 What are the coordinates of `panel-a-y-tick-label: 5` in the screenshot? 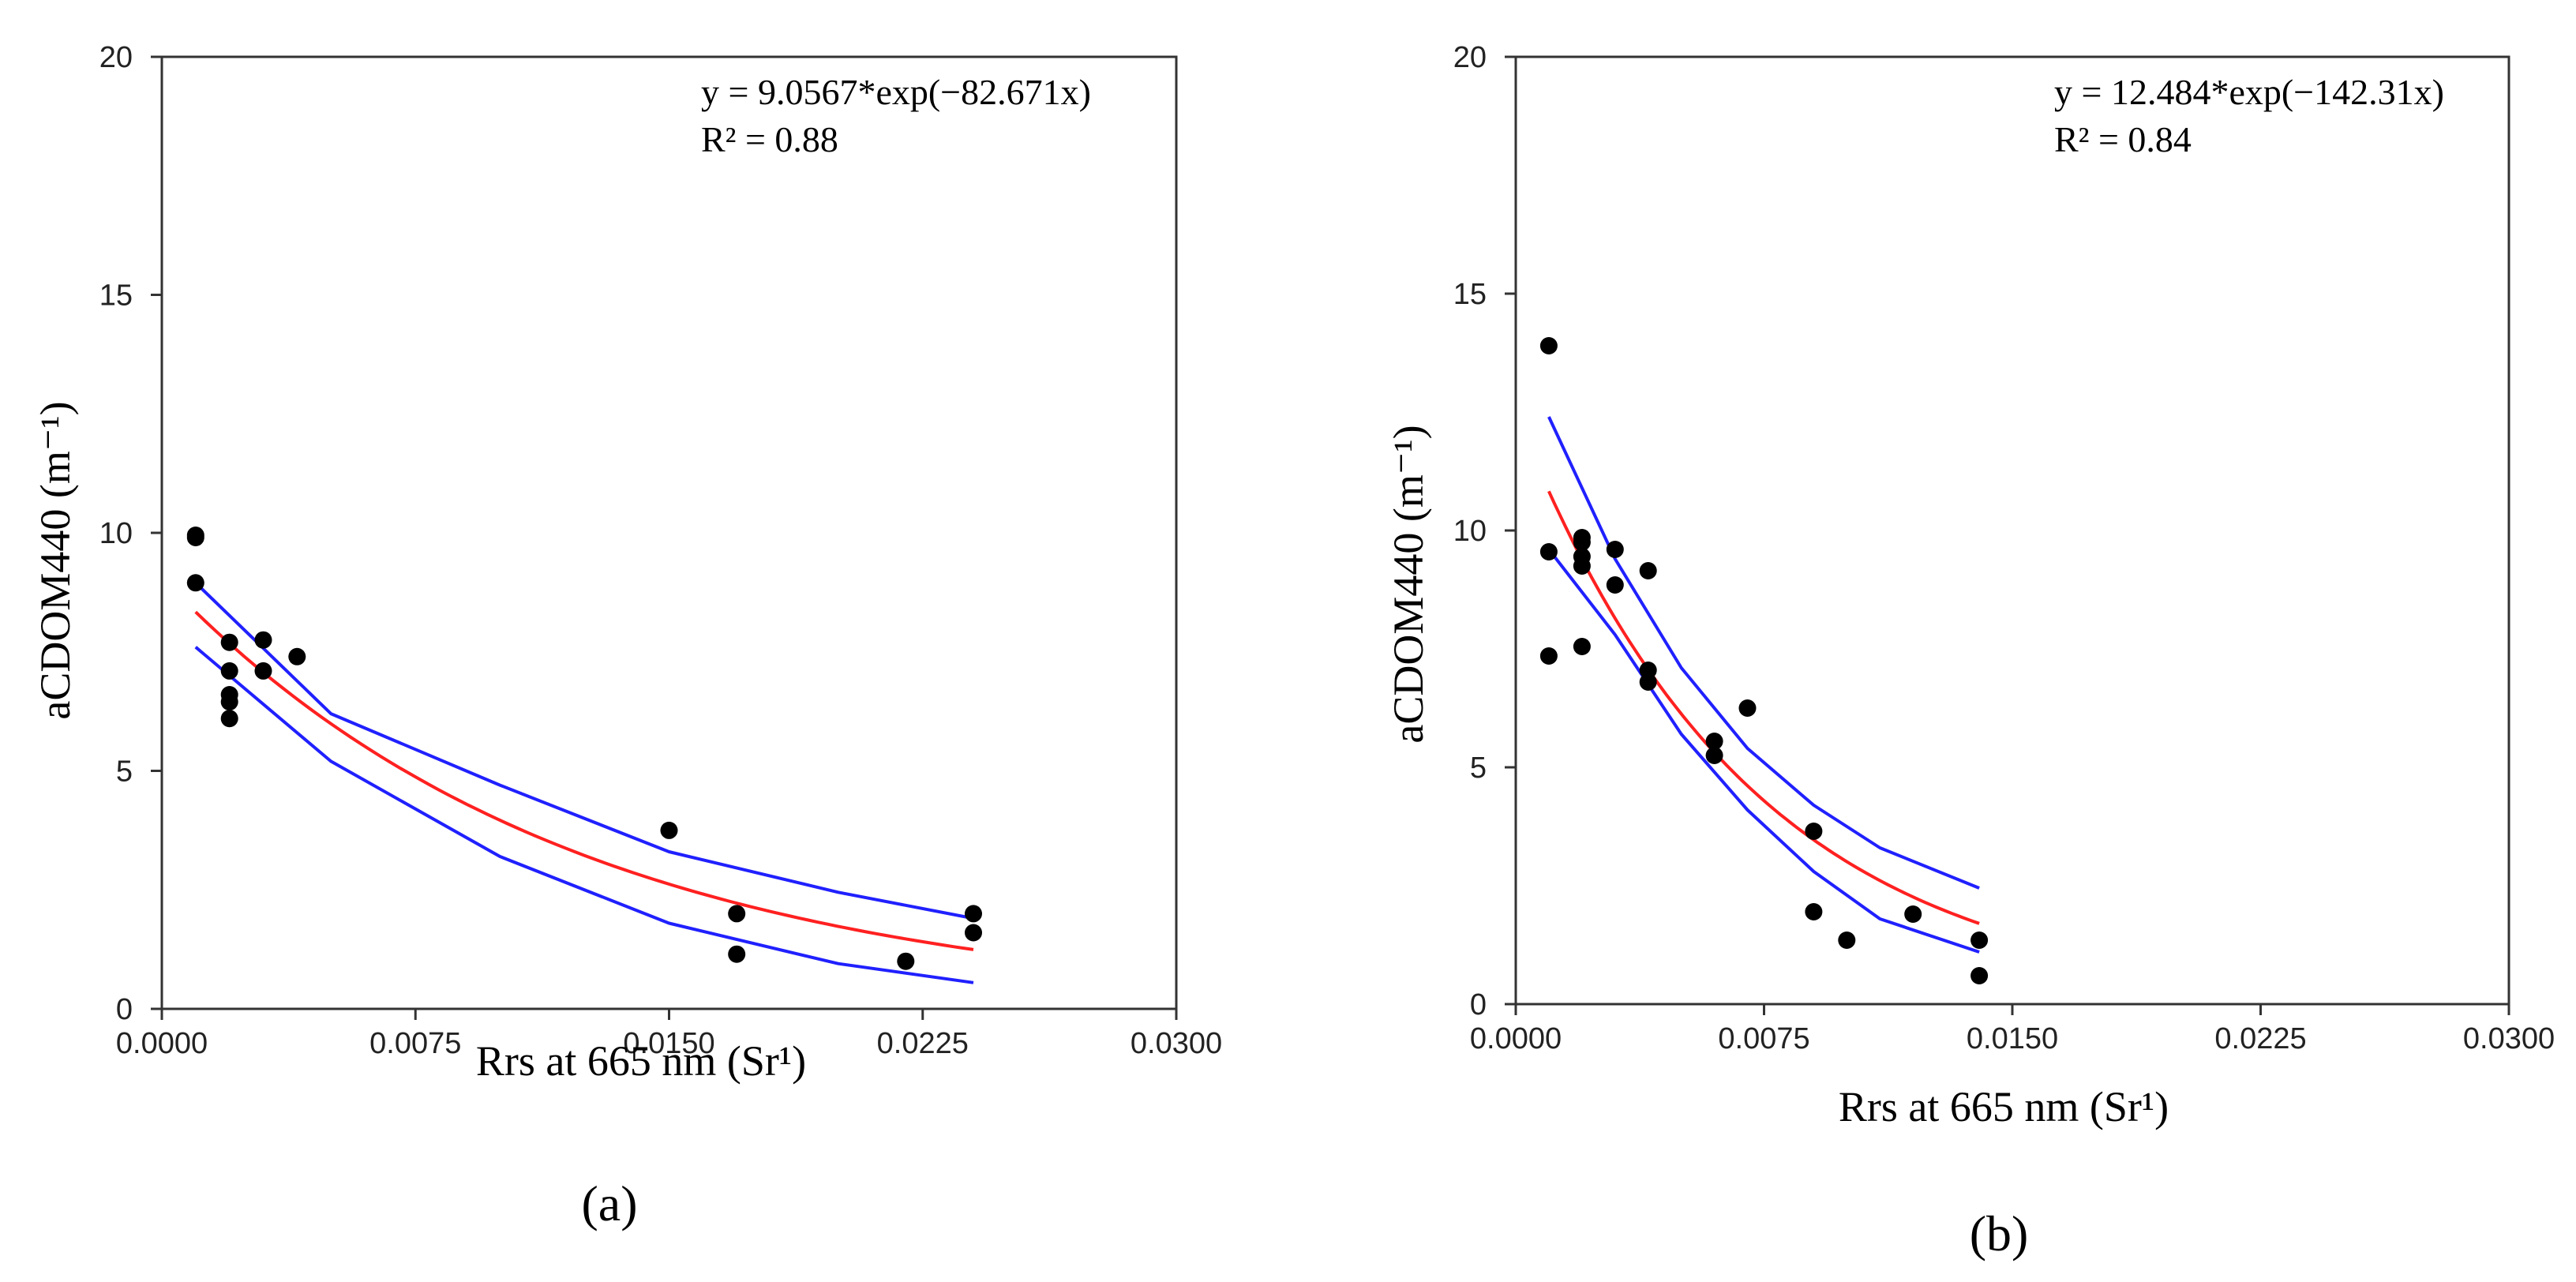 It's located at (125, 772).